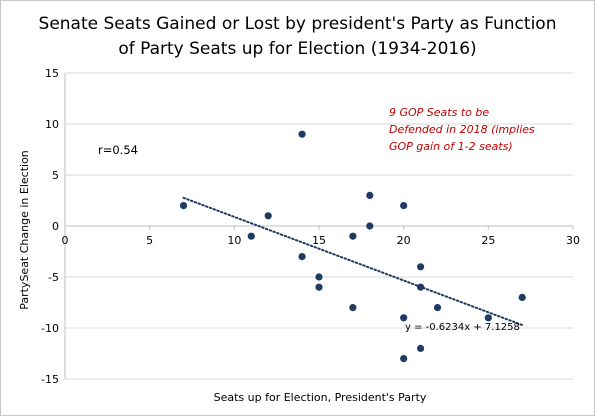  I want to click on y-tick-label: 5, so click(55, 175).